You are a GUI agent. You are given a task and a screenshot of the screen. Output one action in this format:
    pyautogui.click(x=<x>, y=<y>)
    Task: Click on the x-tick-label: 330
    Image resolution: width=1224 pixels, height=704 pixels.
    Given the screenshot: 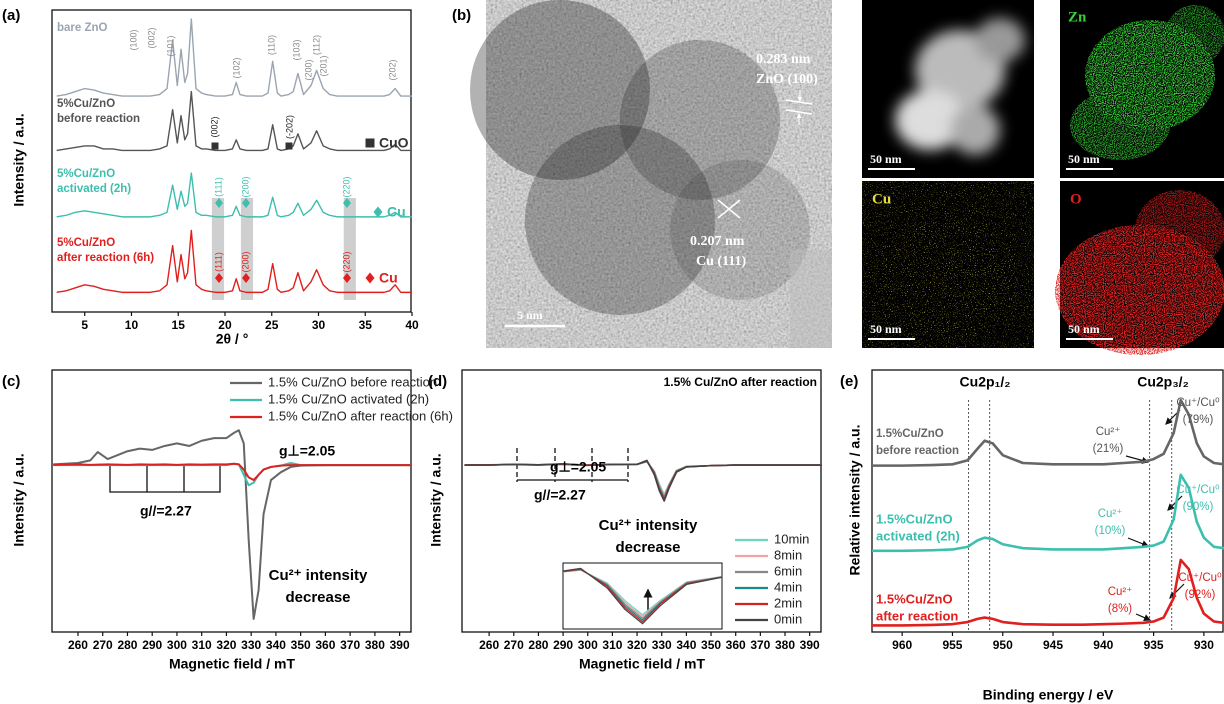 What is the action you would take?
    pyautogui.click(x=251, y=645)
    